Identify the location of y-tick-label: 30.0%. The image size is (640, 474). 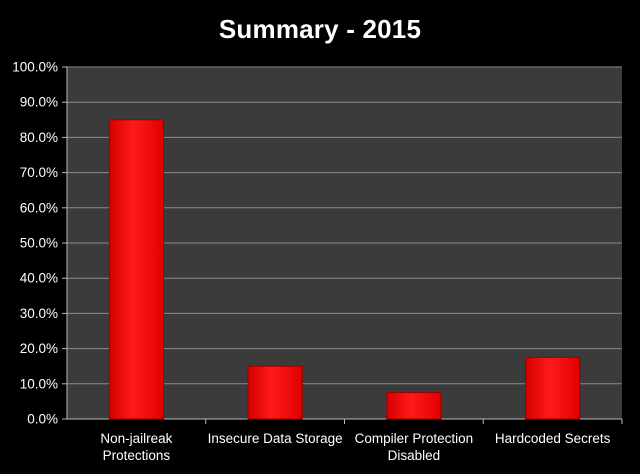
(39, 313).